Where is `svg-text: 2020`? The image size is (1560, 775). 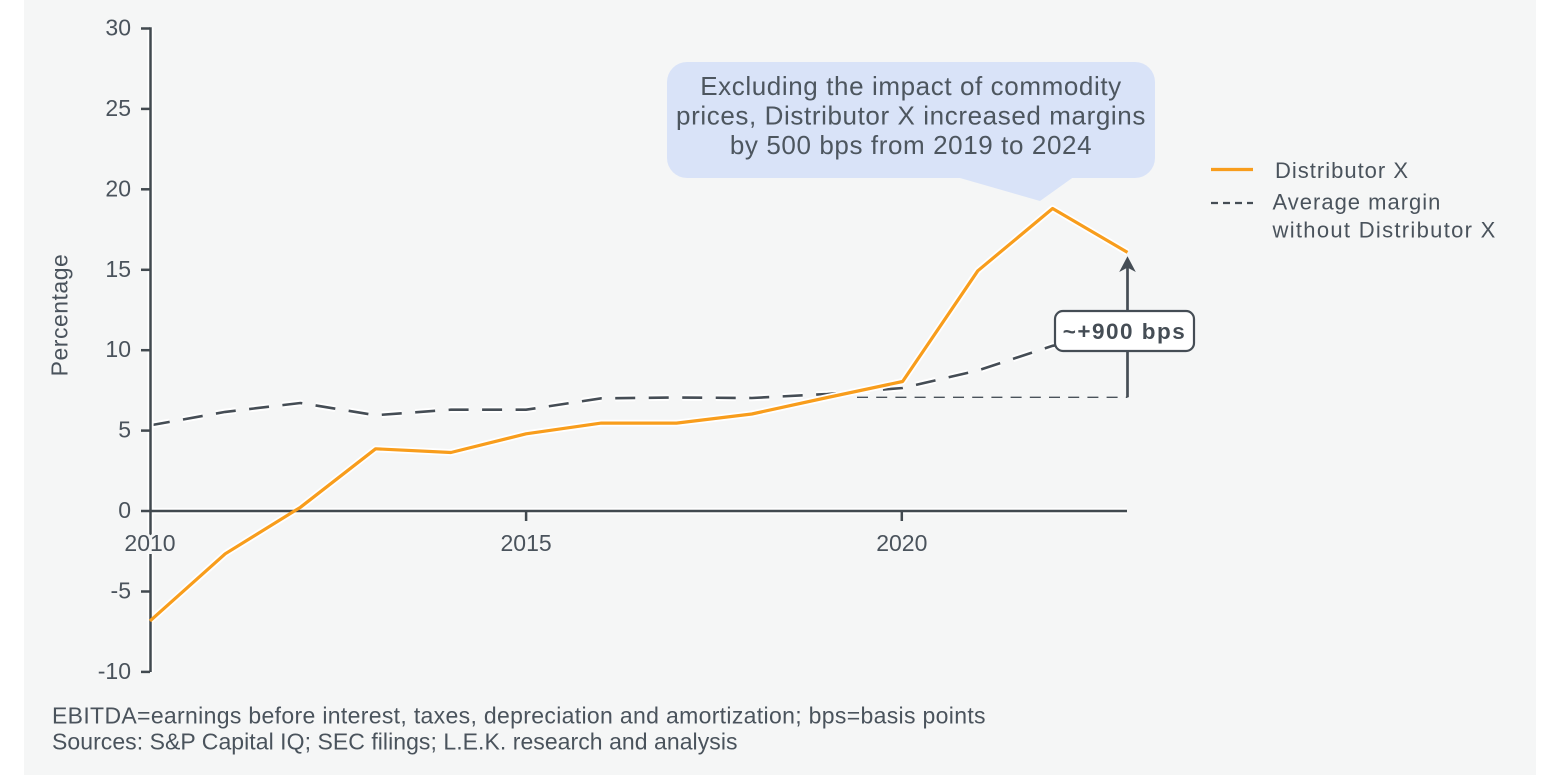
svg-text: 2020 is located at coordinates (901, 543).